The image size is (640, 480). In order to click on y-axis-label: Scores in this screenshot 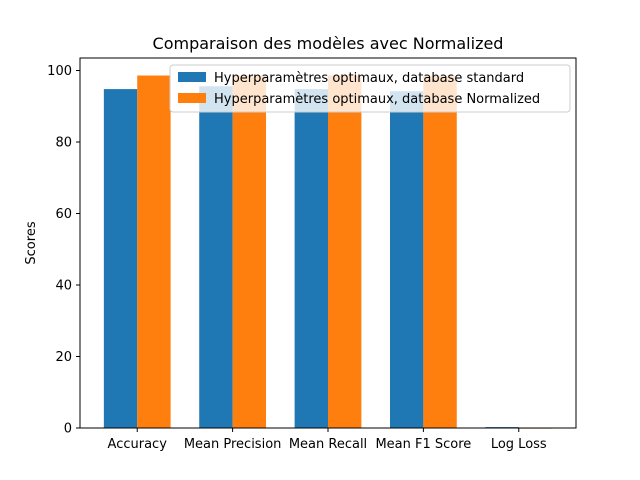, I will do `click(31, 242)`.